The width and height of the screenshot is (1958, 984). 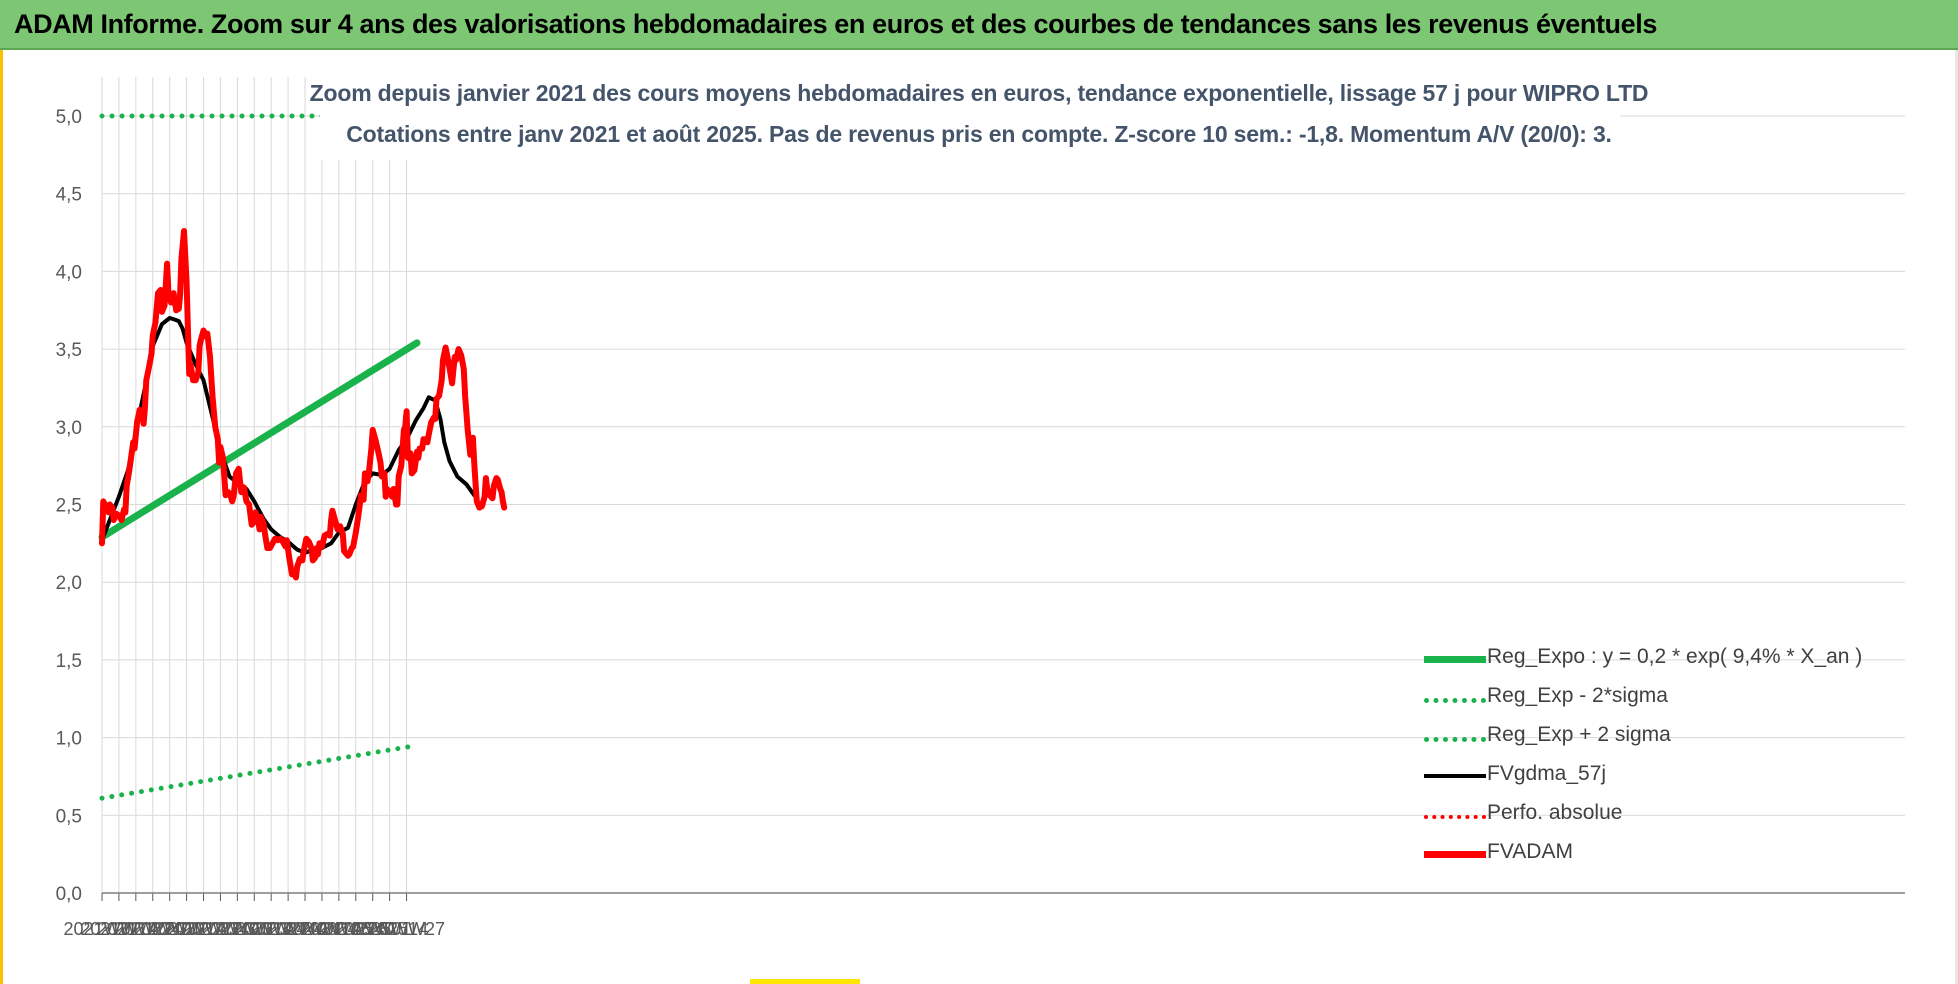 What do you see at coordinates (1455, 817) in the screenshot?
I see `legend-swatch-perfo` at bounding box center [1455, 817].